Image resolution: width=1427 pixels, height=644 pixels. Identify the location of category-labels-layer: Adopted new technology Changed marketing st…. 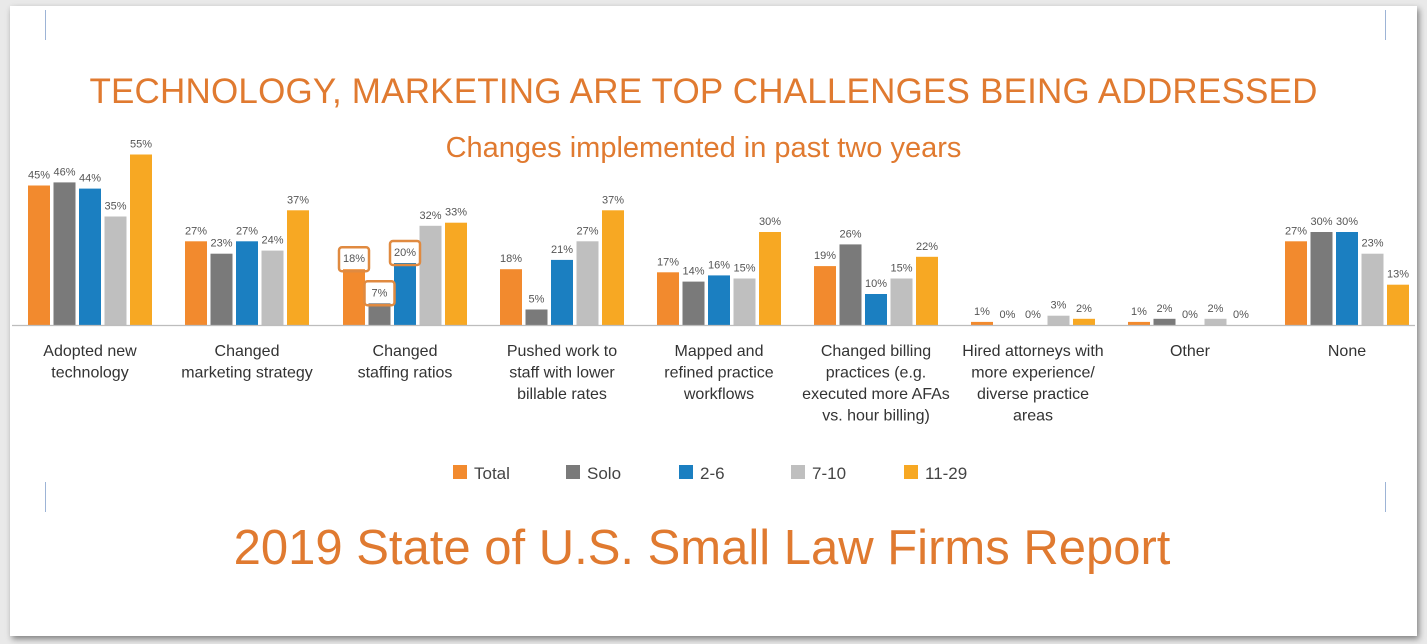
(704, 384).